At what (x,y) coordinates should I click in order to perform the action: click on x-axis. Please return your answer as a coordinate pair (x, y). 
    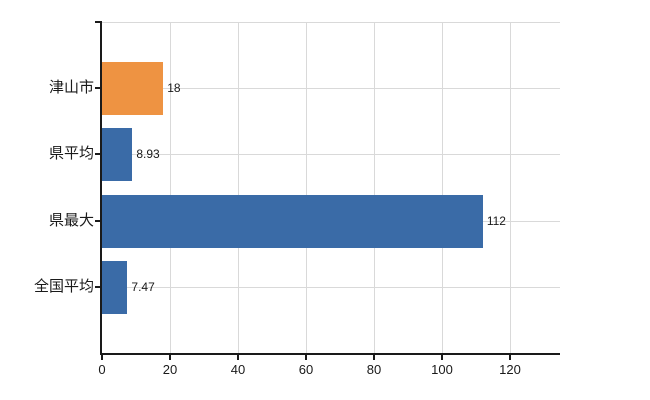
    Looking at the image, I should click on (330, 354).